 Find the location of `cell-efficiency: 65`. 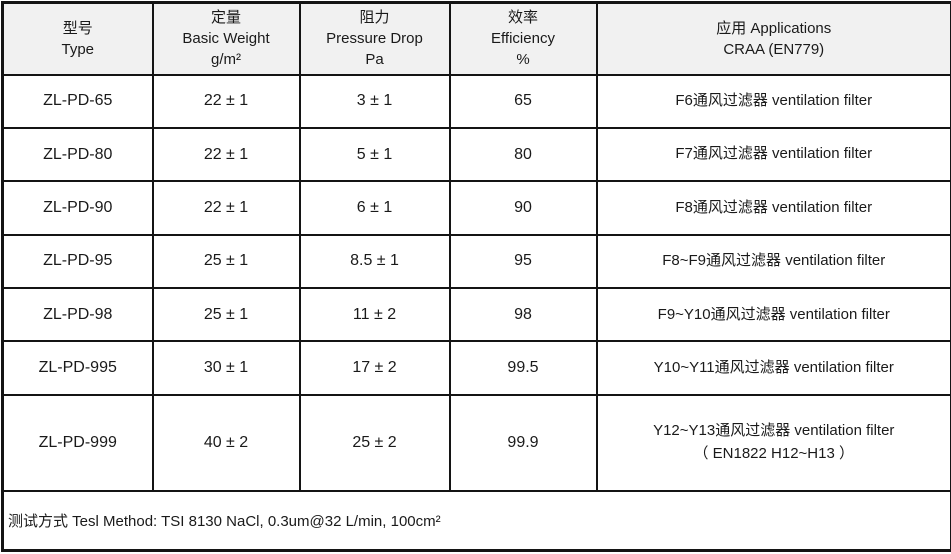

cell-efficiency: 65 is located at coordinates (523, 101).